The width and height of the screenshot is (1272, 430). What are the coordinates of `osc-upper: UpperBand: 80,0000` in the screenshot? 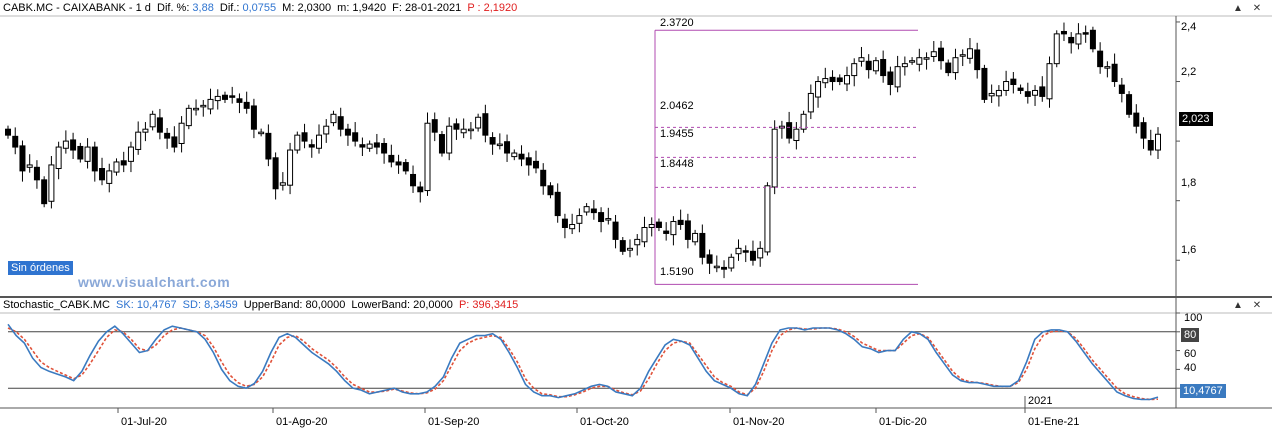 It's located at (294, 305).